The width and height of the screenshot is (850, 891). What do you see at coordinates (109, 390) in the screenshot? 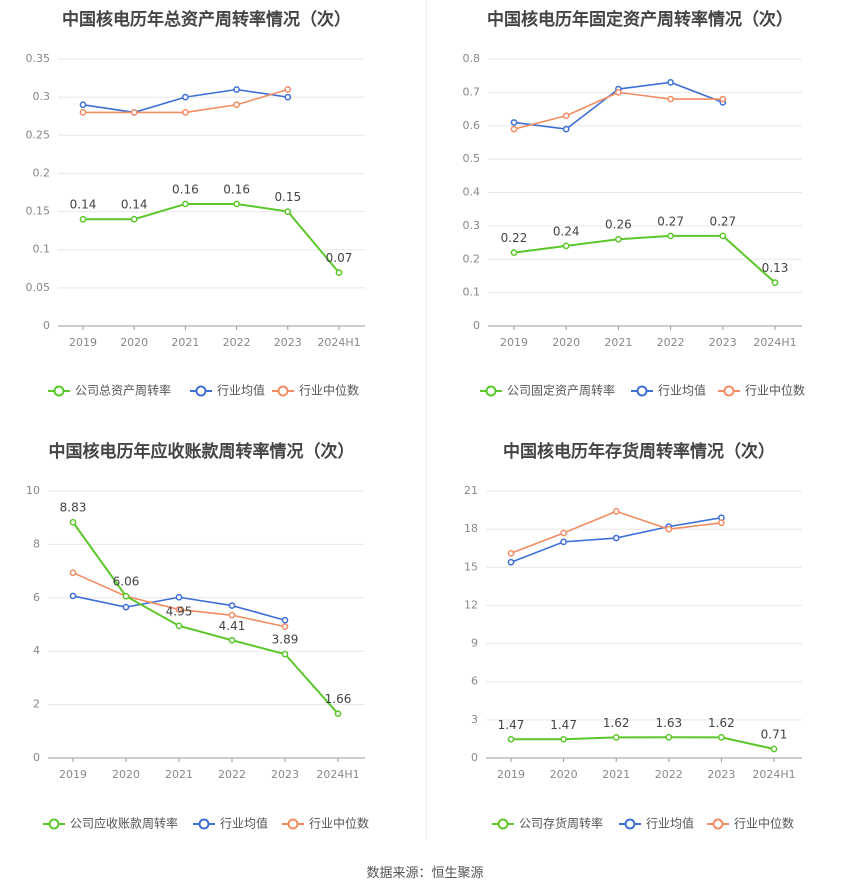
I see `legend-item-company: 公司总资产周转率` at bounding box center [109, 390].